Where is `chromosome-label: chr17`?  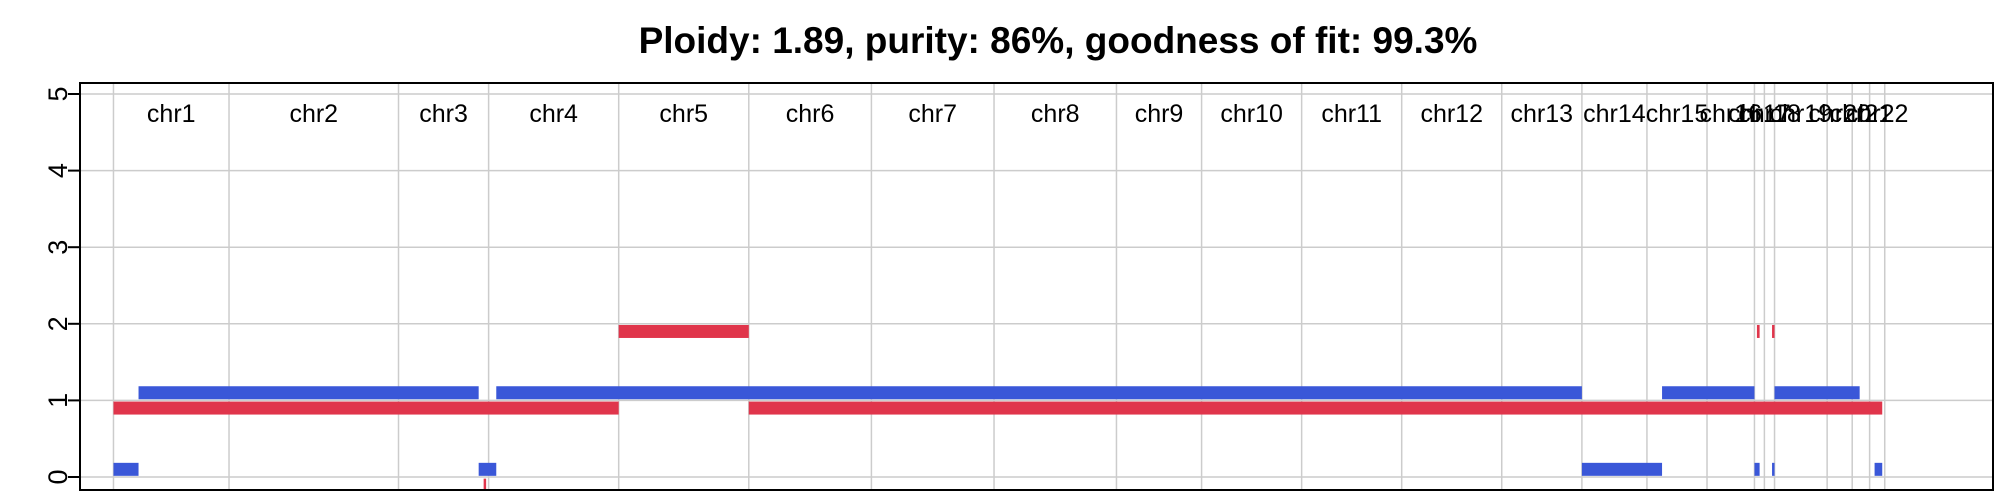 chromosome-label: chr17 is located at coordinates (1759, 114).